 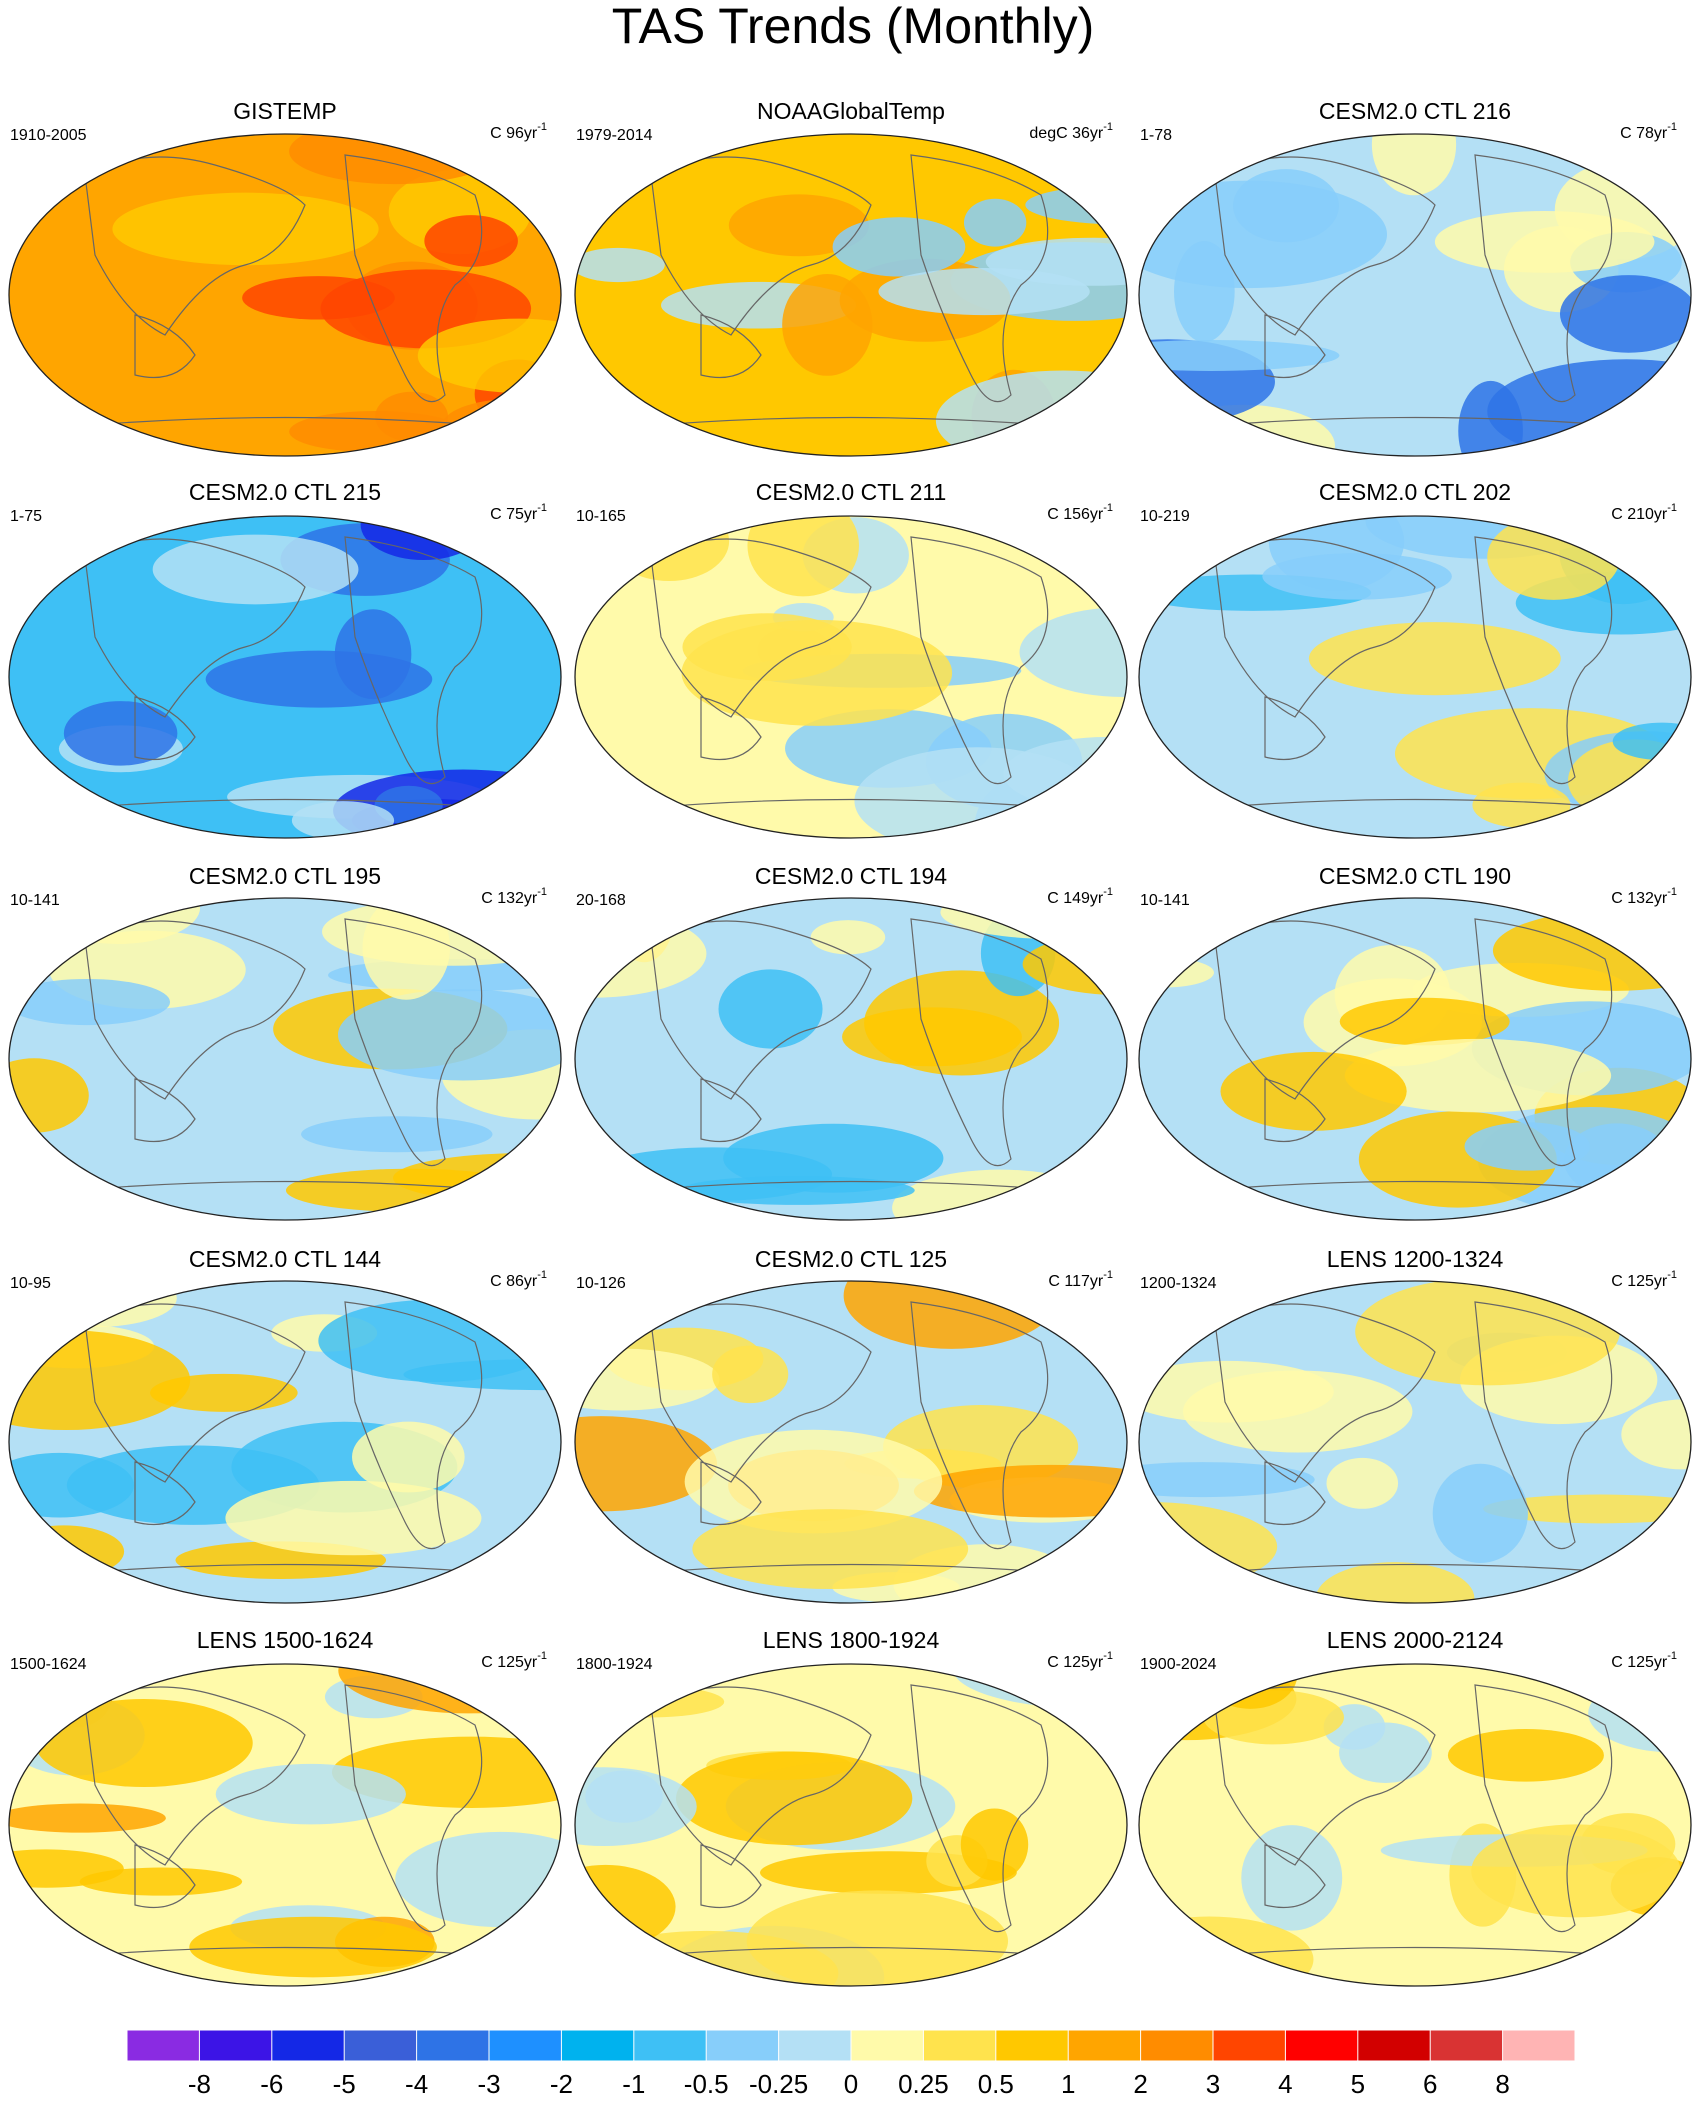 I want to click on map-panel: CESM2.0 CTL 190 10-141 C 132yr-1, so click(x=1415, y=1042).